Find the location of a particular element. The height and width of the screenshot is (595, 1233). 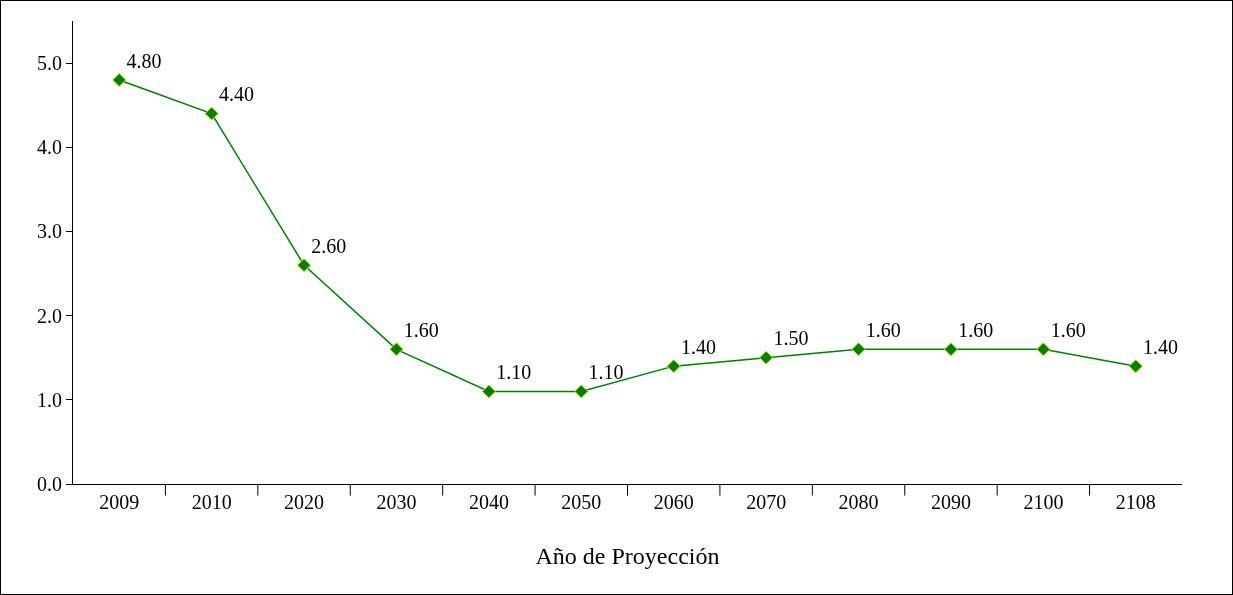

x-tick-label: 2108 is located at coordinates (1135, 502).